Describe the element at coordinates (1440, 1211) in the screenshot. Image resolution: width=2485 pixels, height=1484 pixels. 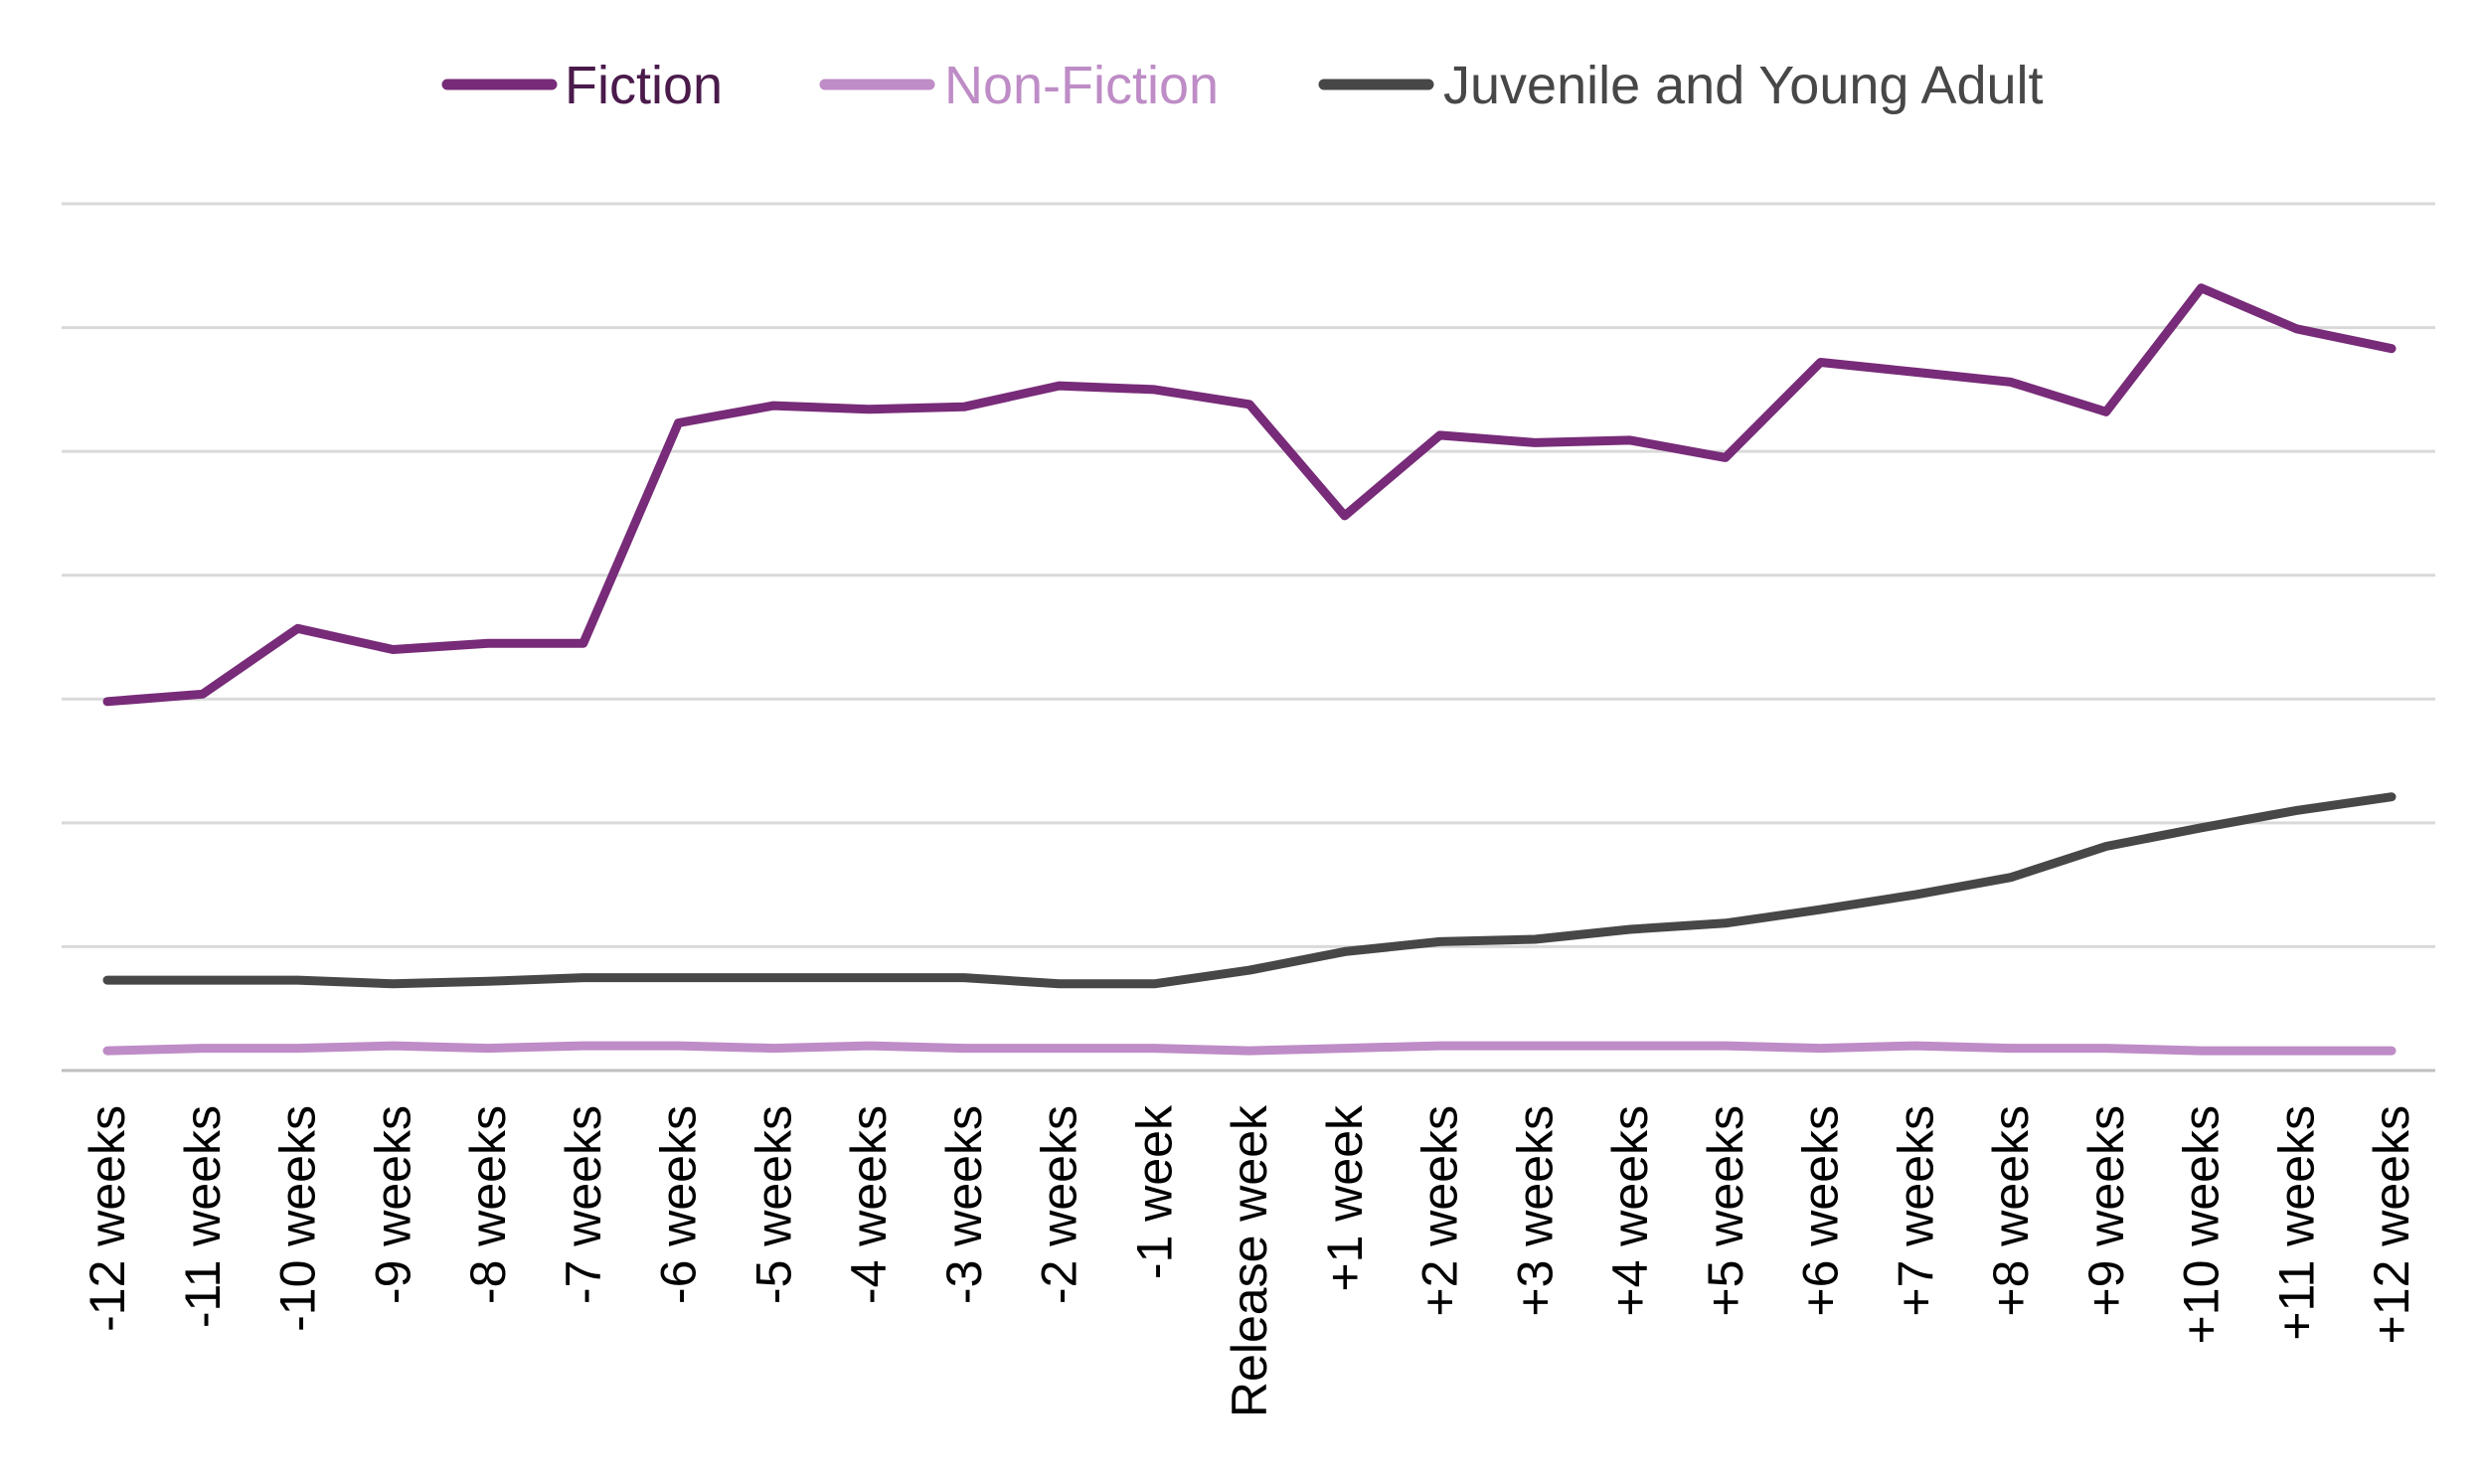
I see `x-tick-label: +2 weeks` at that location.